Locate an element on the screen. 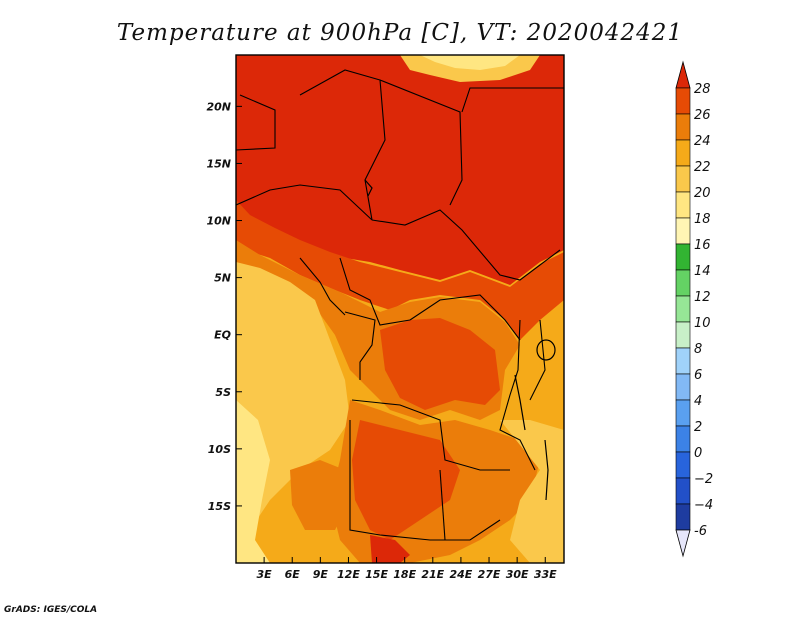 The height and width of the screenshot is (622, 800). y-tick-label: 15S is located at coordinates (219, 506).